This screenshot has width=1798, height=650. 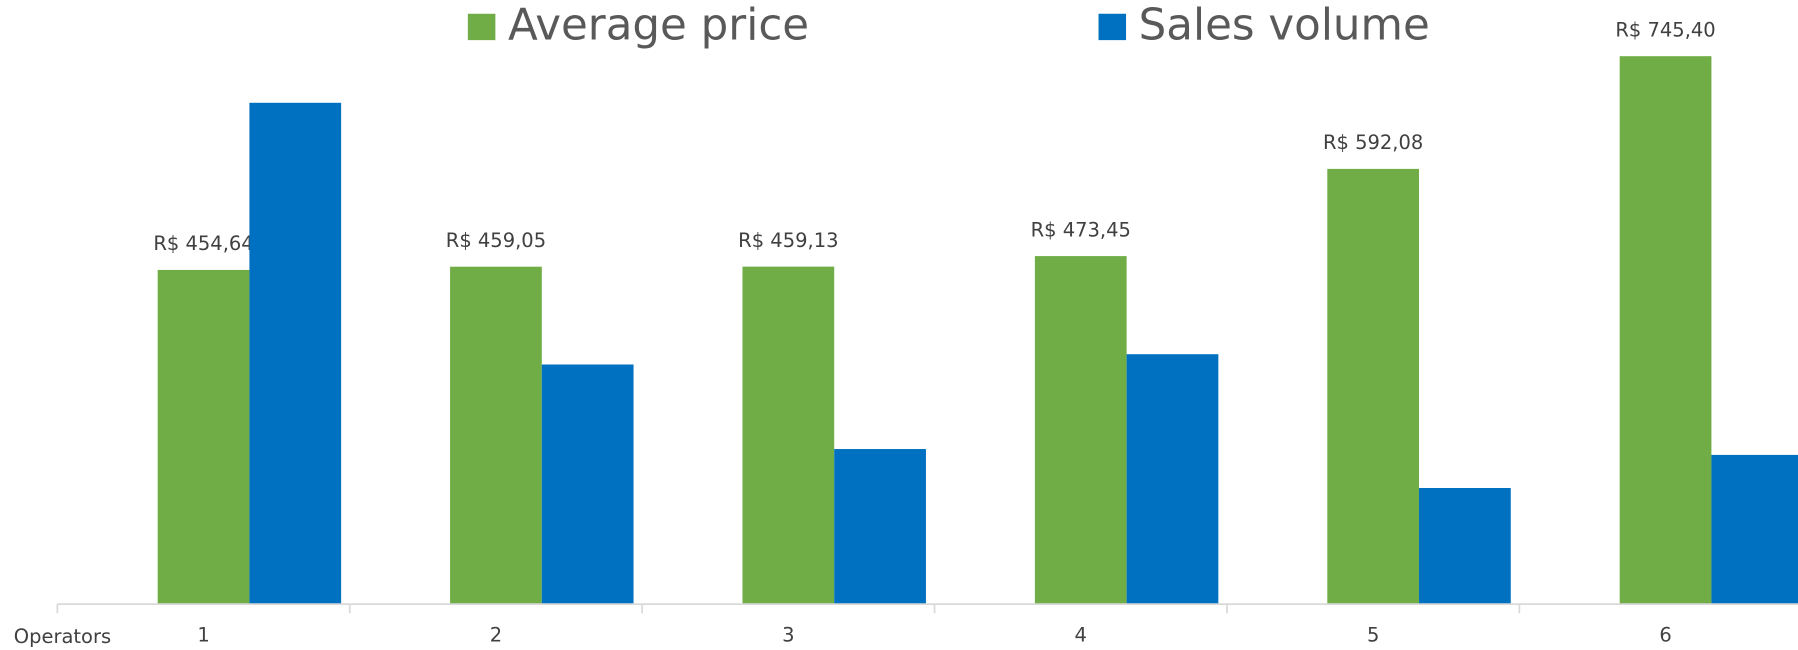 I want to click on value-label: R$ 745,40, so click(x=1665, y=29).